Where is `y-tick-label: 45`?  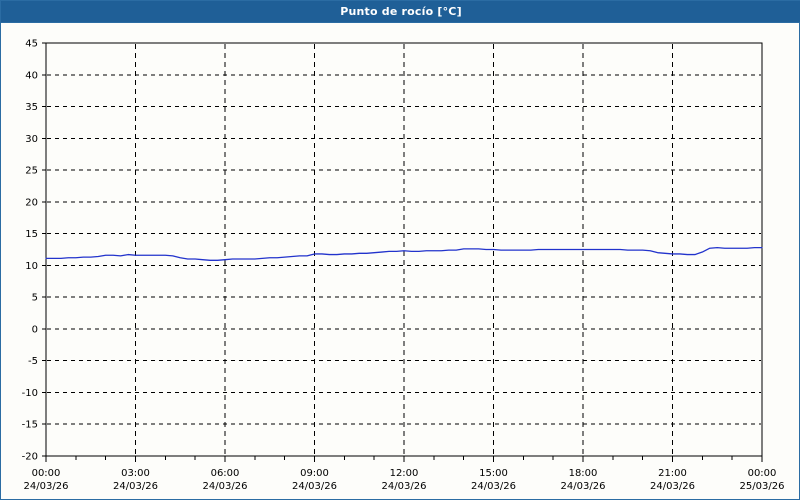 y-tick-label: 45 is located at coordinates (31, 44).